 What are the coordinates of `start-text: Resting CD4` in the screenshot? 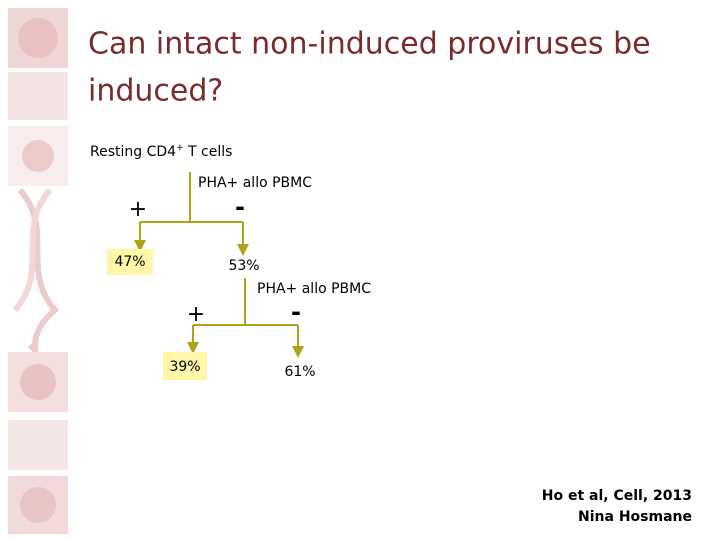 It's located at (133, 152).